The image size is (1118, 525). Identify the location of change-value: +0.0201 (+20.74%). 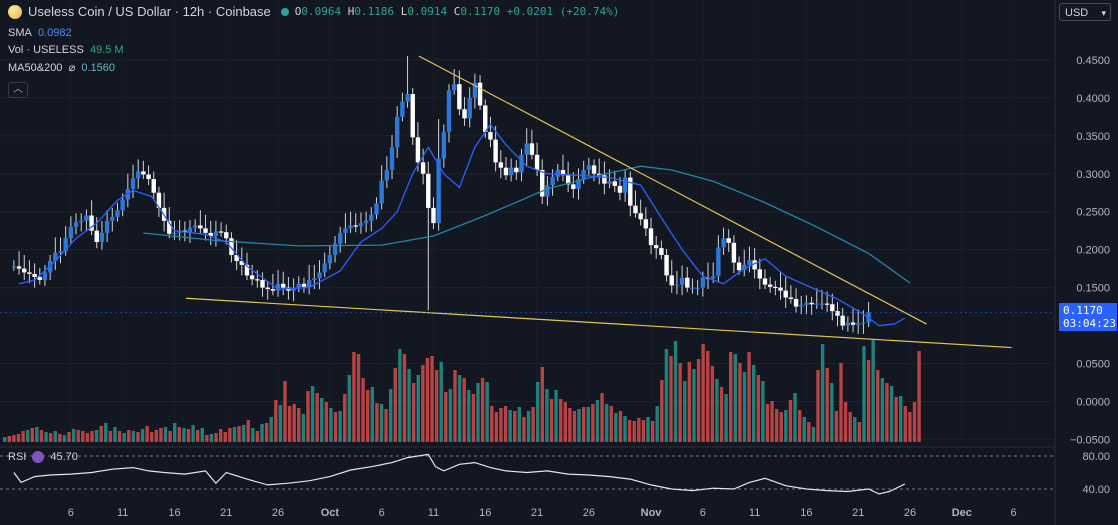
(563, 11).